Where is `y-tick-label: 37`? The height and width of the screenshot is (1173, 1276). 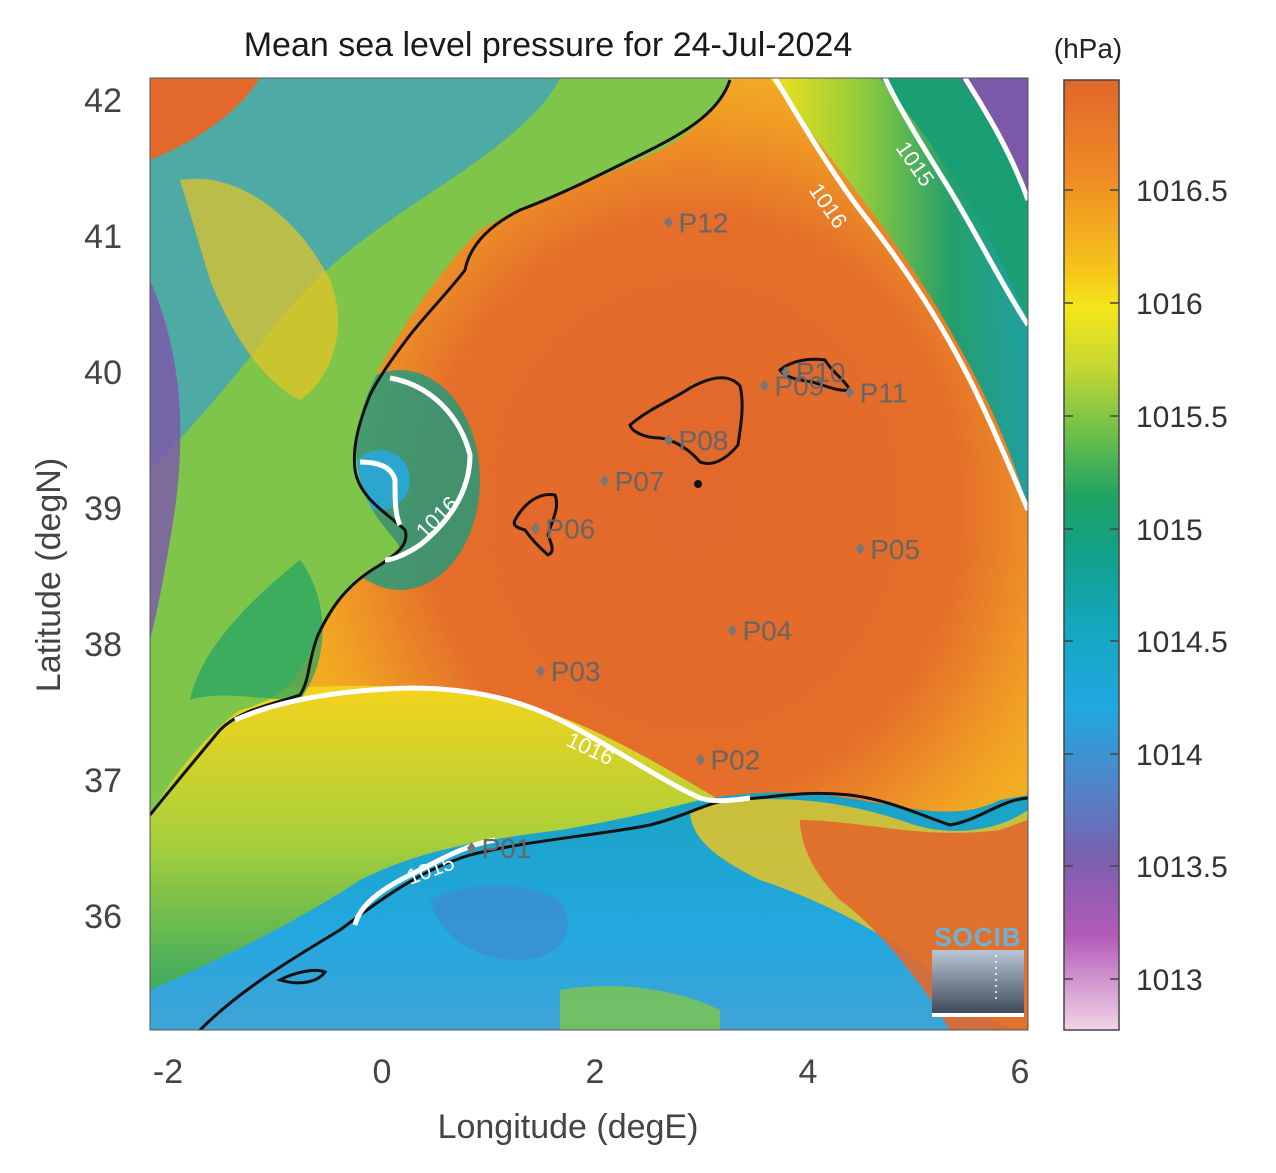
y-tick-label: 37 is located at coordinates (103, 781).